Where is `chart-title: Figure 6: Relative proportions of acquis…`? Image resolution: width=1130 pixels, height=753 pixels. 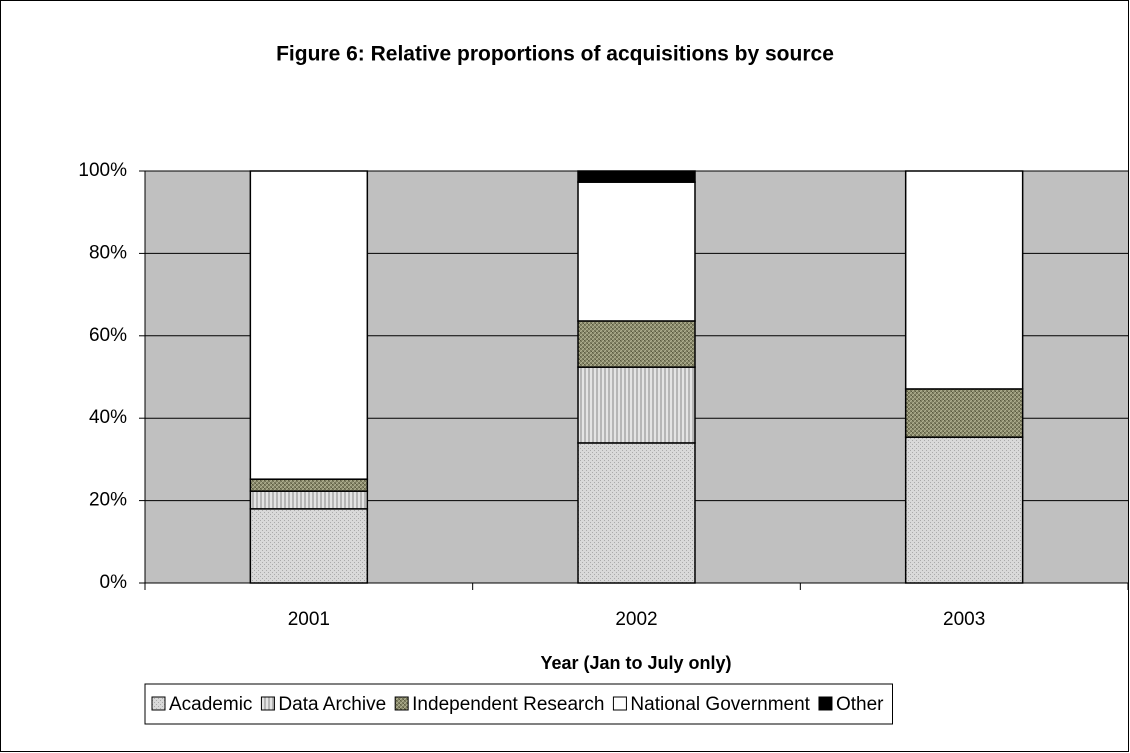 chart-title: Figure 6: Relative proportions of acquis… is located at coordinates (555, 54).